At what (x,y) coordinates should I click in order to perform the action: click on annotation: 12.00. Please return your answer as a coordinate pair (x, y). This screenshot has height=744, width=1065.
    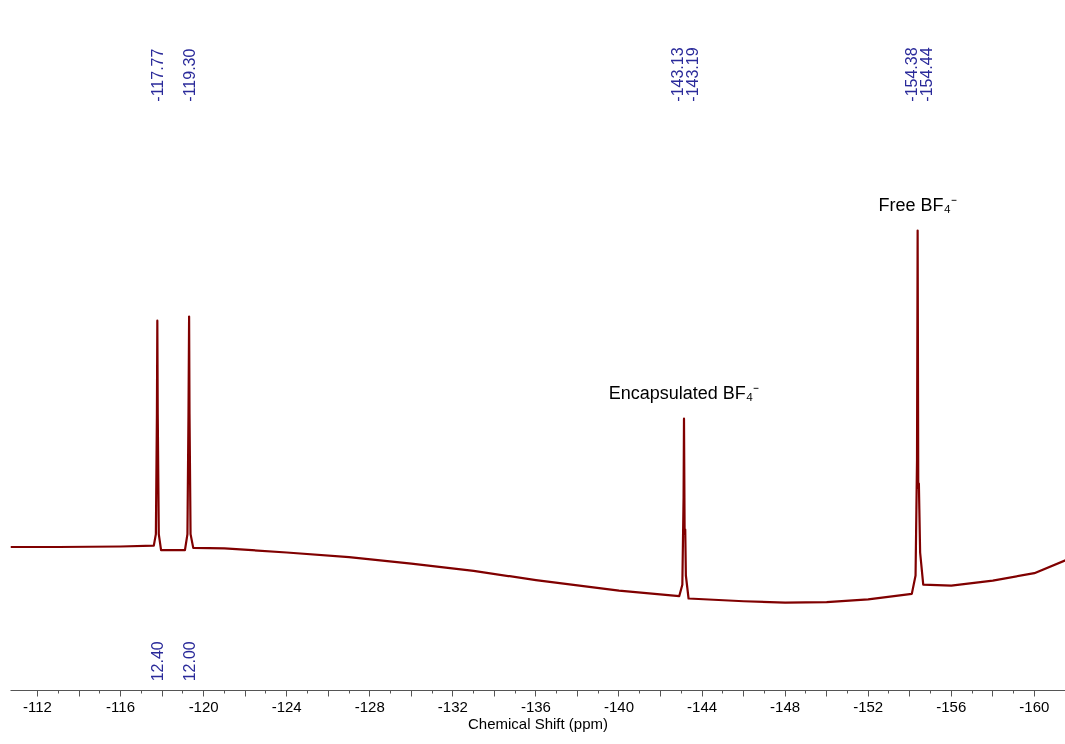
    Looking at the image, I should click on (190, 661).